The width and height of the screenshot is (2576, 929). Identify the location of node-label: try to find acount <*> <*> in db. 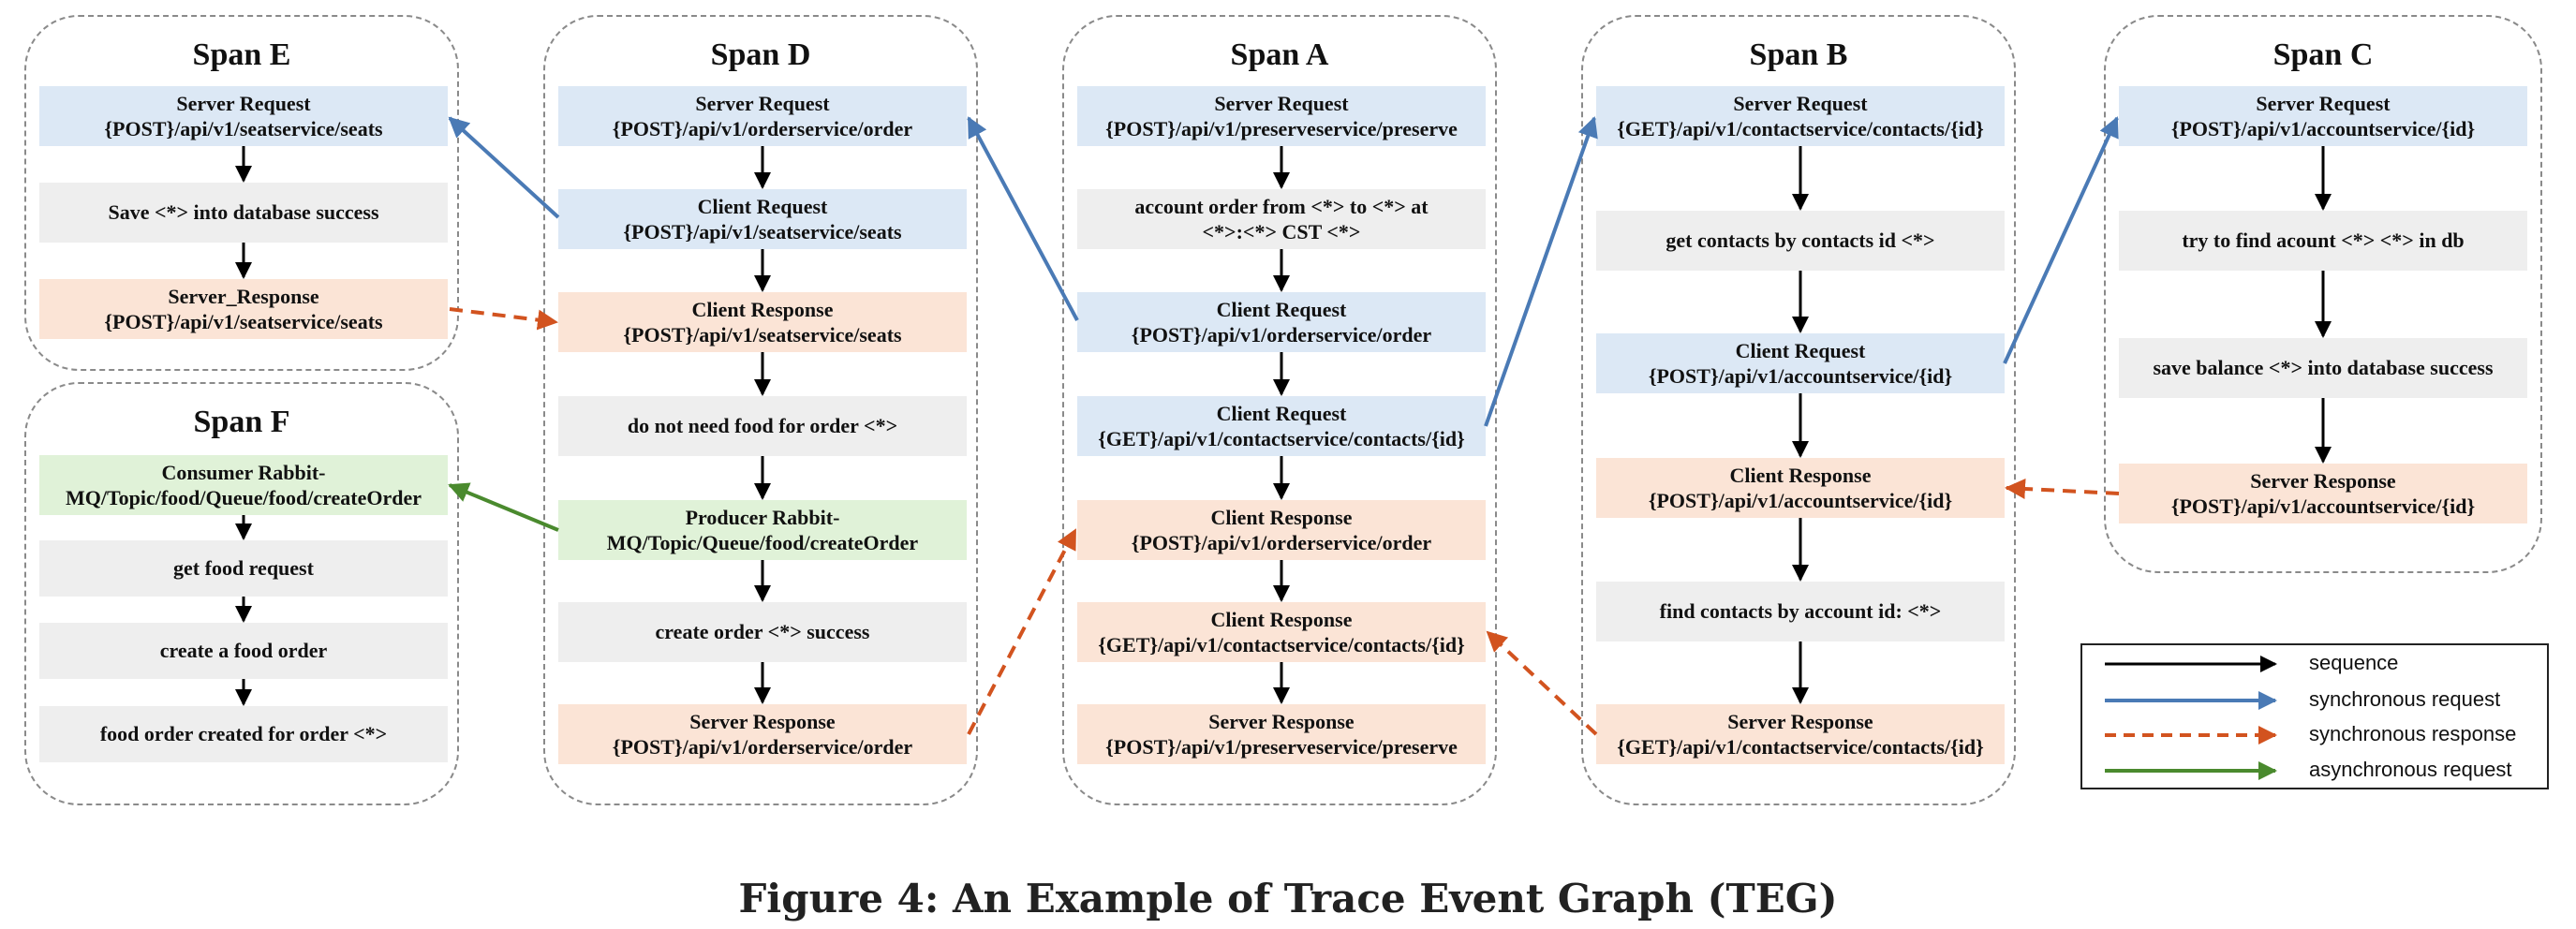
(2323, 241).